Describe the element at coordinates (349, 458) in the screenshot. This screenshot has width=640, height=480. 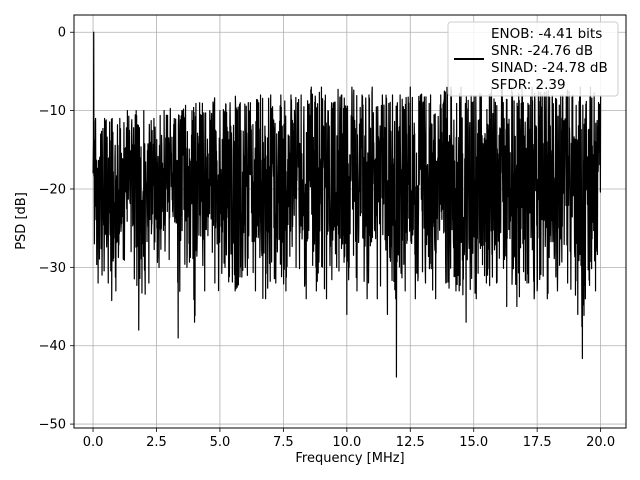
I see `x-axis-label: Frequency [MHz]` at that location.